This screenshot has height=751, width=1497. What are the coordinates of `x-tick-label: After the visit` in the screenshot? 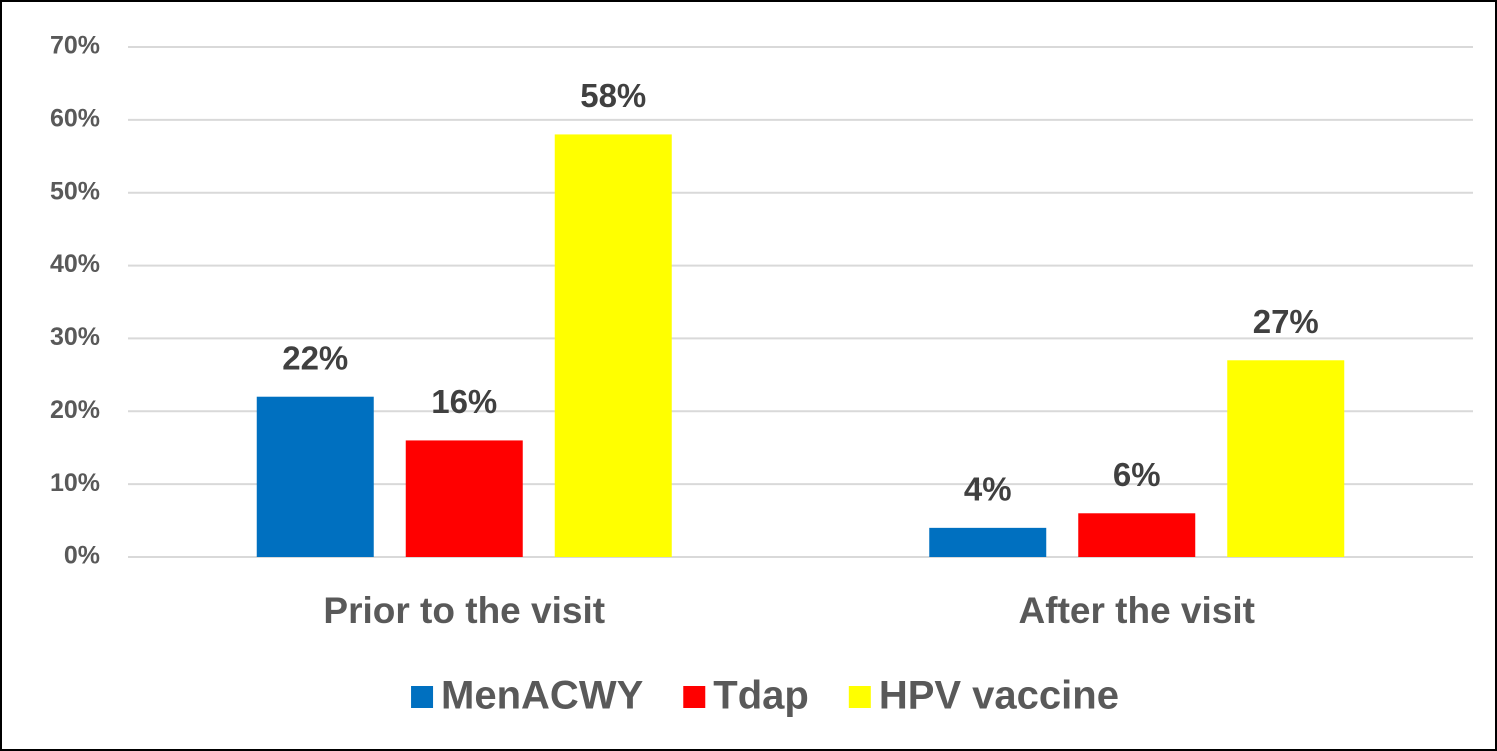 It's located at (1137, 610).